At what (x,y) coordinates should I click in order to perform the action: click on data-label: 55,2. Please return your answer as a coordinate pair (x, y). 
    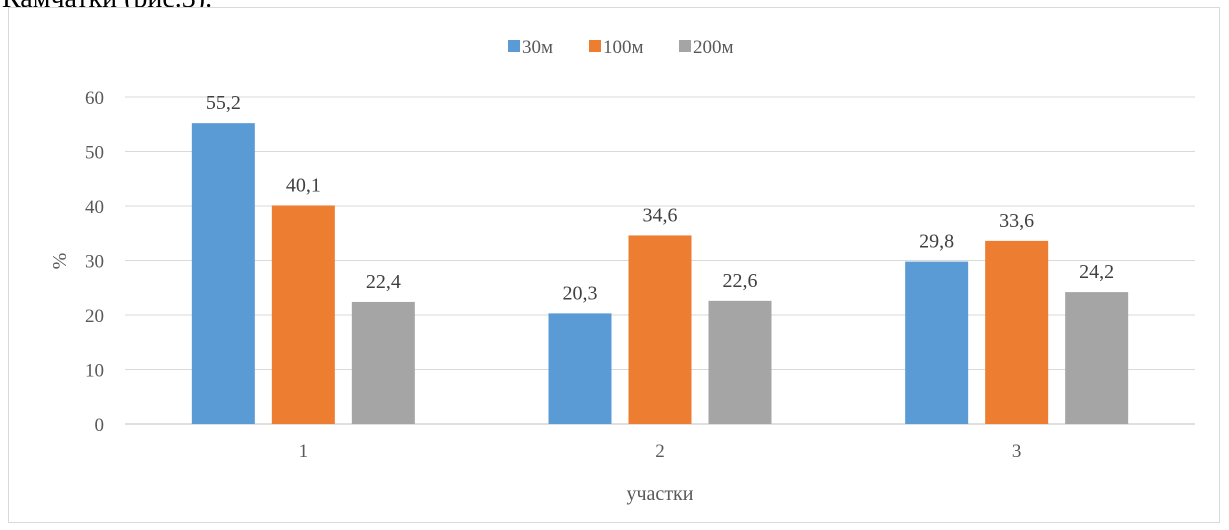
    Looking at the image, I should click on (223, 103).